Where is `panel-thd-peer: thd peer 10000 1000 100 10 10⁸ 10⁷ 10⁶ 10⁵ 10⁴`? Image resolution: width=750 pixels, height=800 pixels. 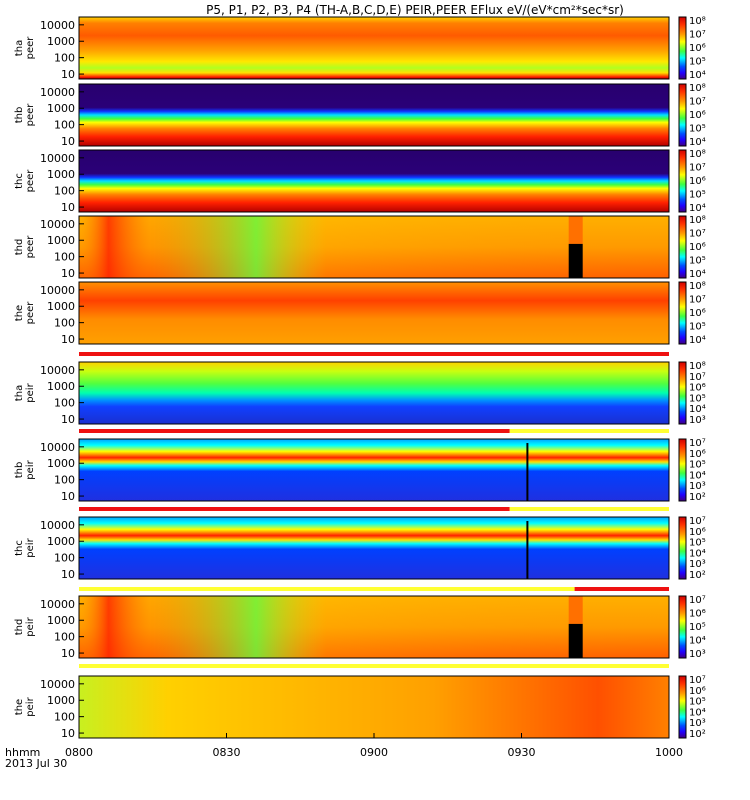 panel-thd-peer: thd peer 10000 1000 100 10 10⁸ 10⁷ 10⁶ 10⁵ 10⁴ is located at coordinates (360, 247).